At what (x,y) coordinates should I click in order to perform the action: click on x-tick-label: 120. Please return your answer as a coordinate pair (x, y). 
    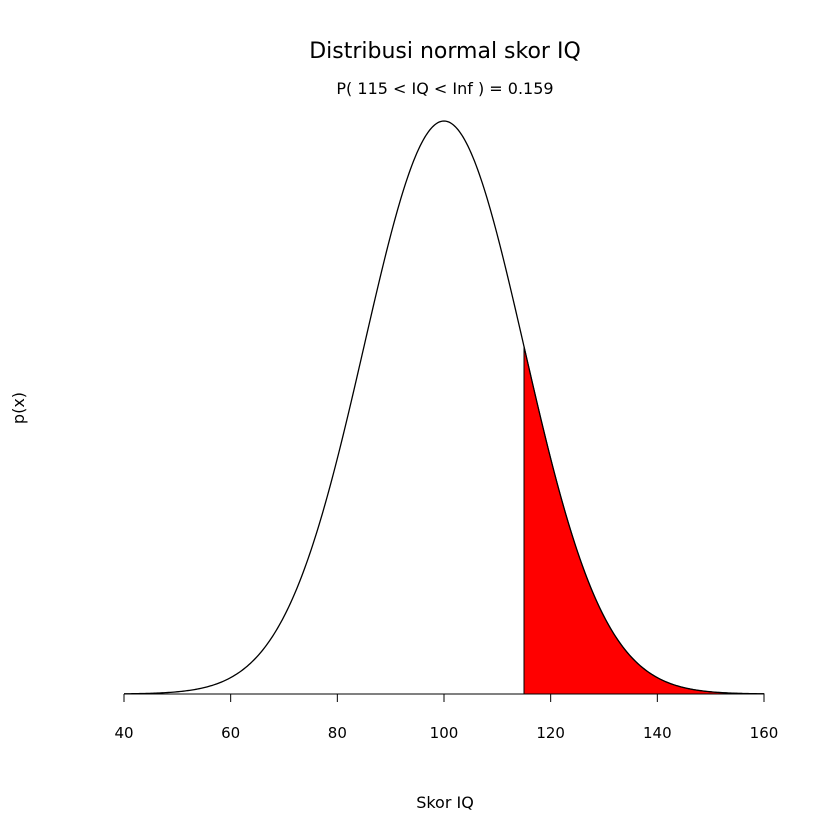
    Looking at the image, I should click on (550, 733).